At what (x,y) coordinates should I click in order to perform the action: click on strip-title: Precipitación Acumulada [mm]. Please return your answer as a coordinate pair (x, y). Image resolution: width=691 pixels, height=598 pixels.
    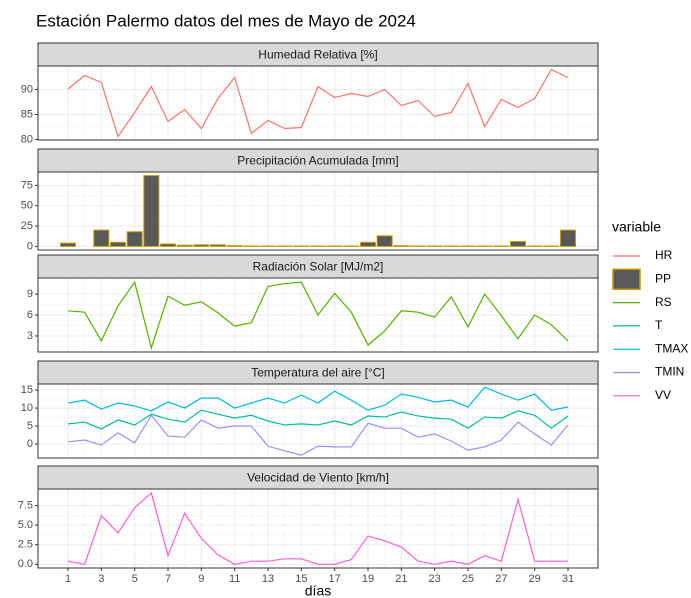
    Looking at the image, I should click on (317, 161).